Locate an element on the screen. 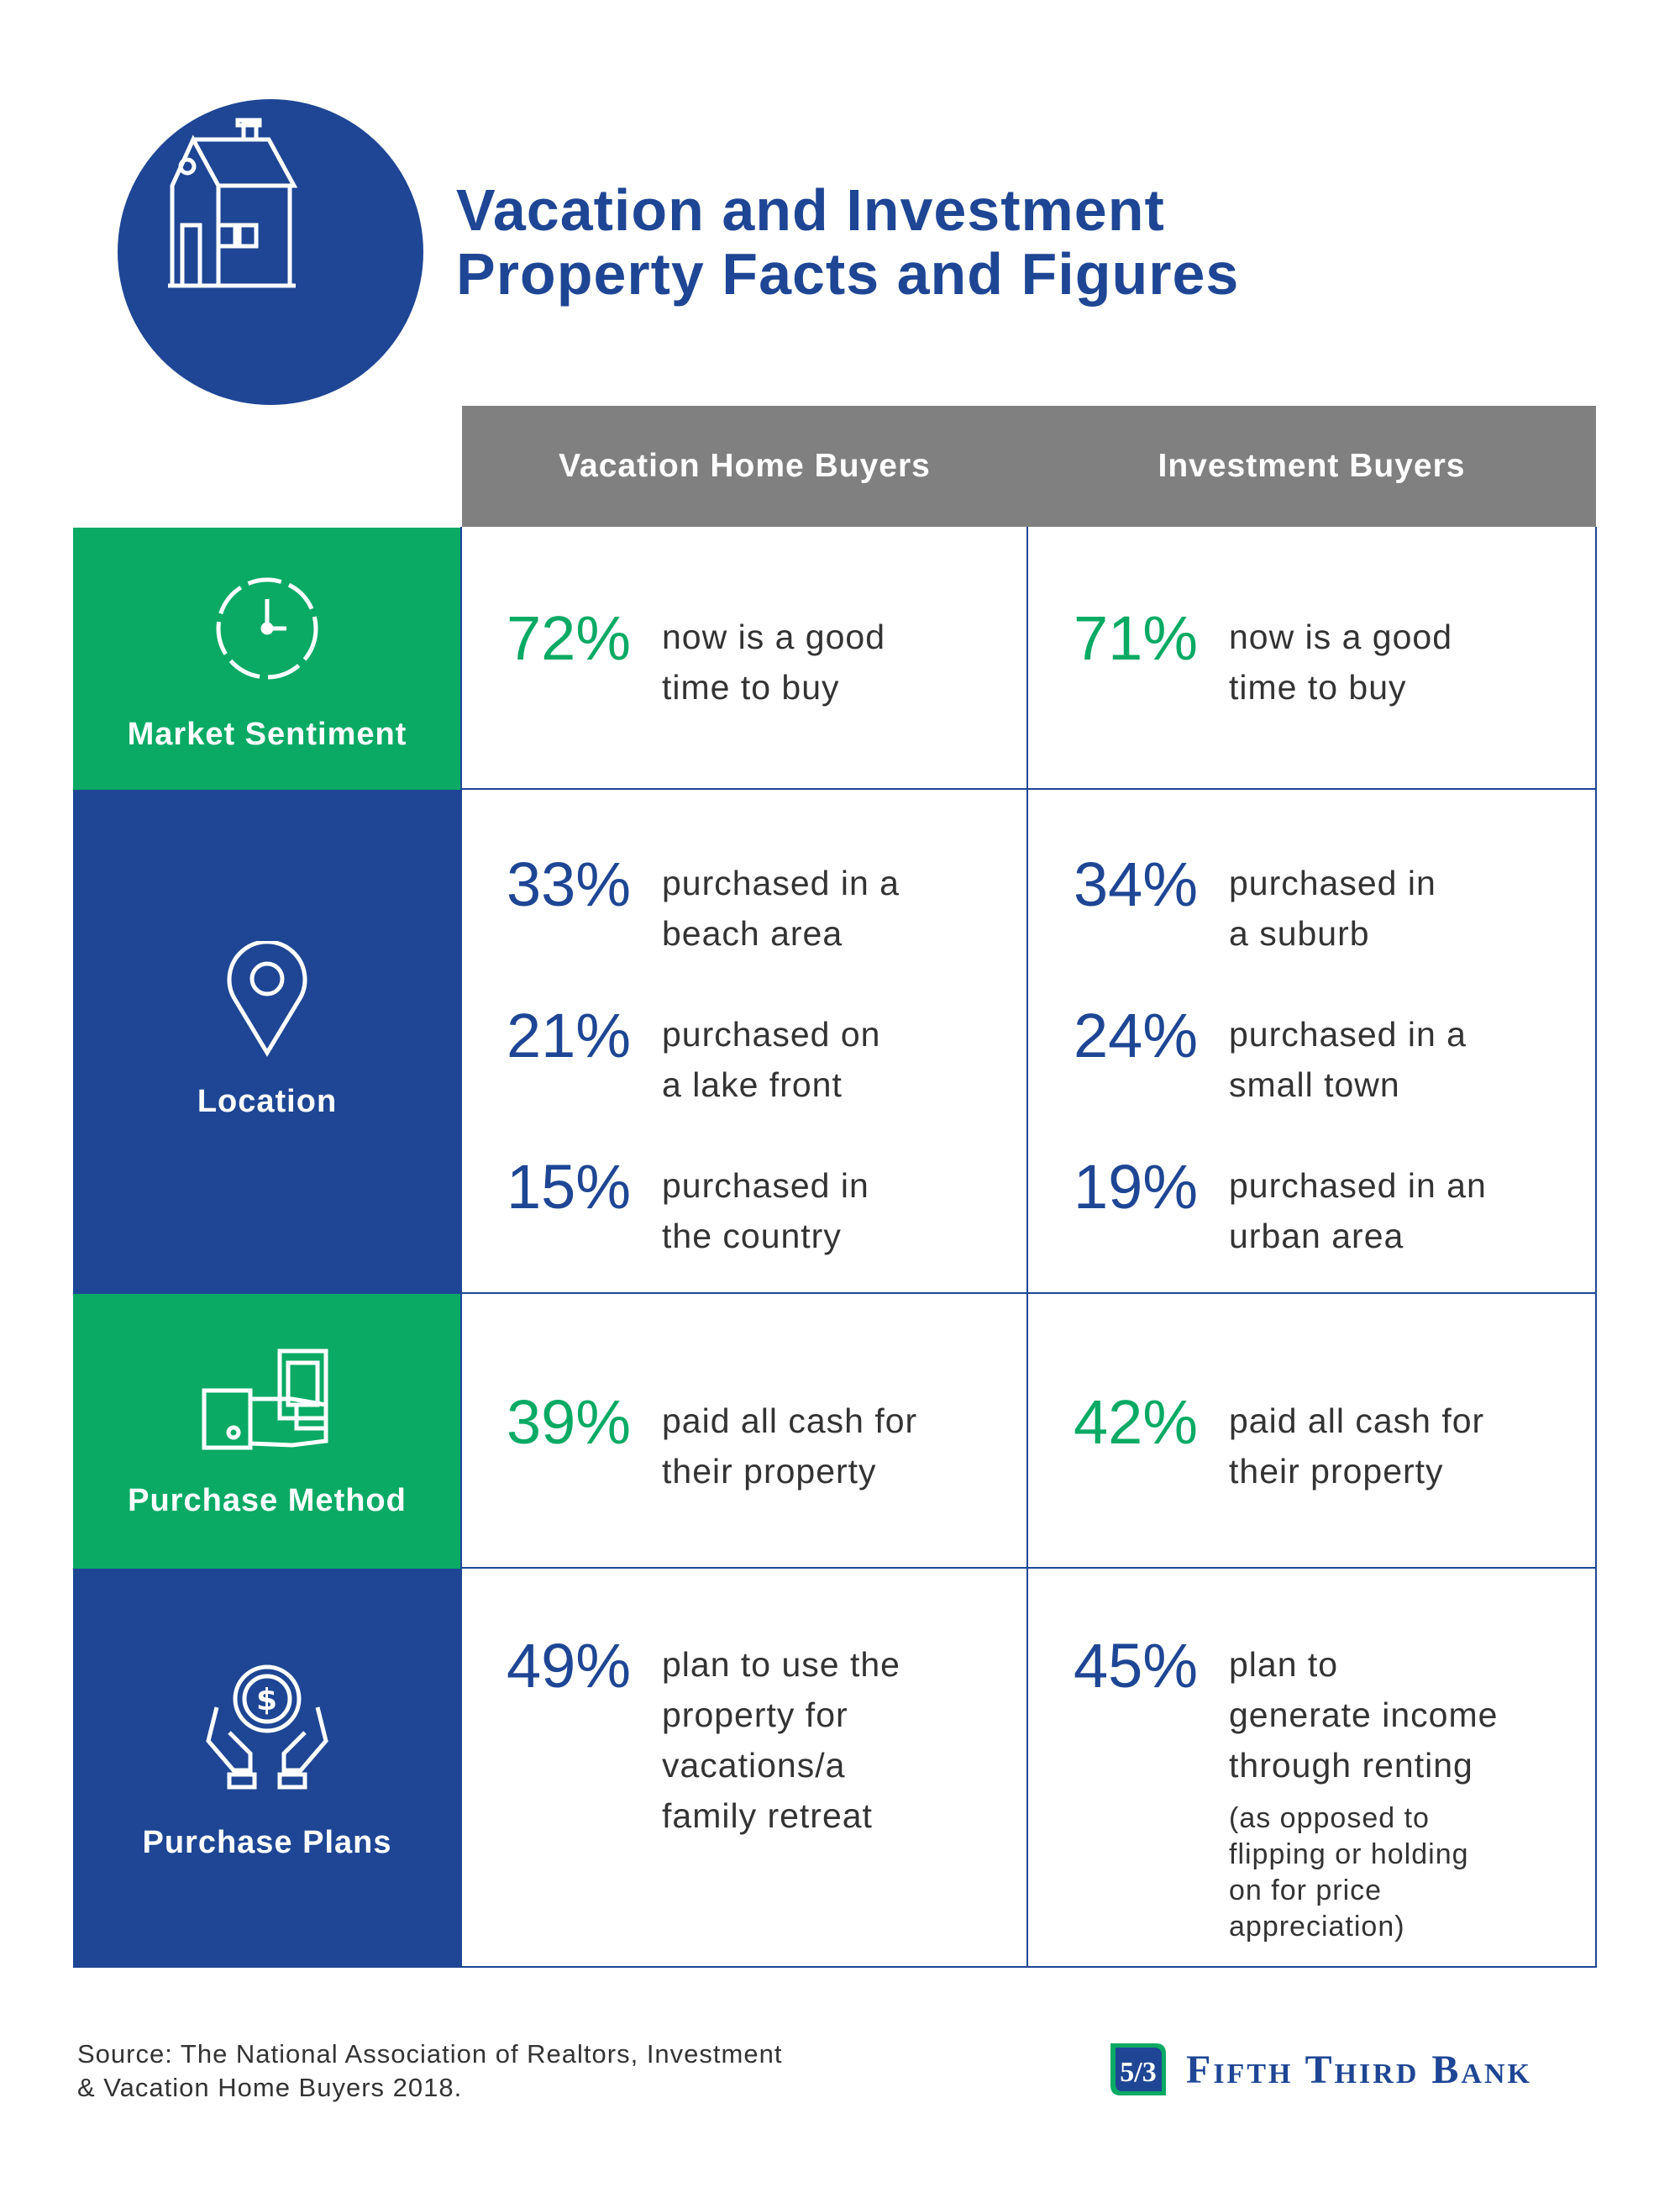 Image resolution: width=1680 pixels, height=2203 pixels. location-pin-icon is located at coordinates (267, 999).